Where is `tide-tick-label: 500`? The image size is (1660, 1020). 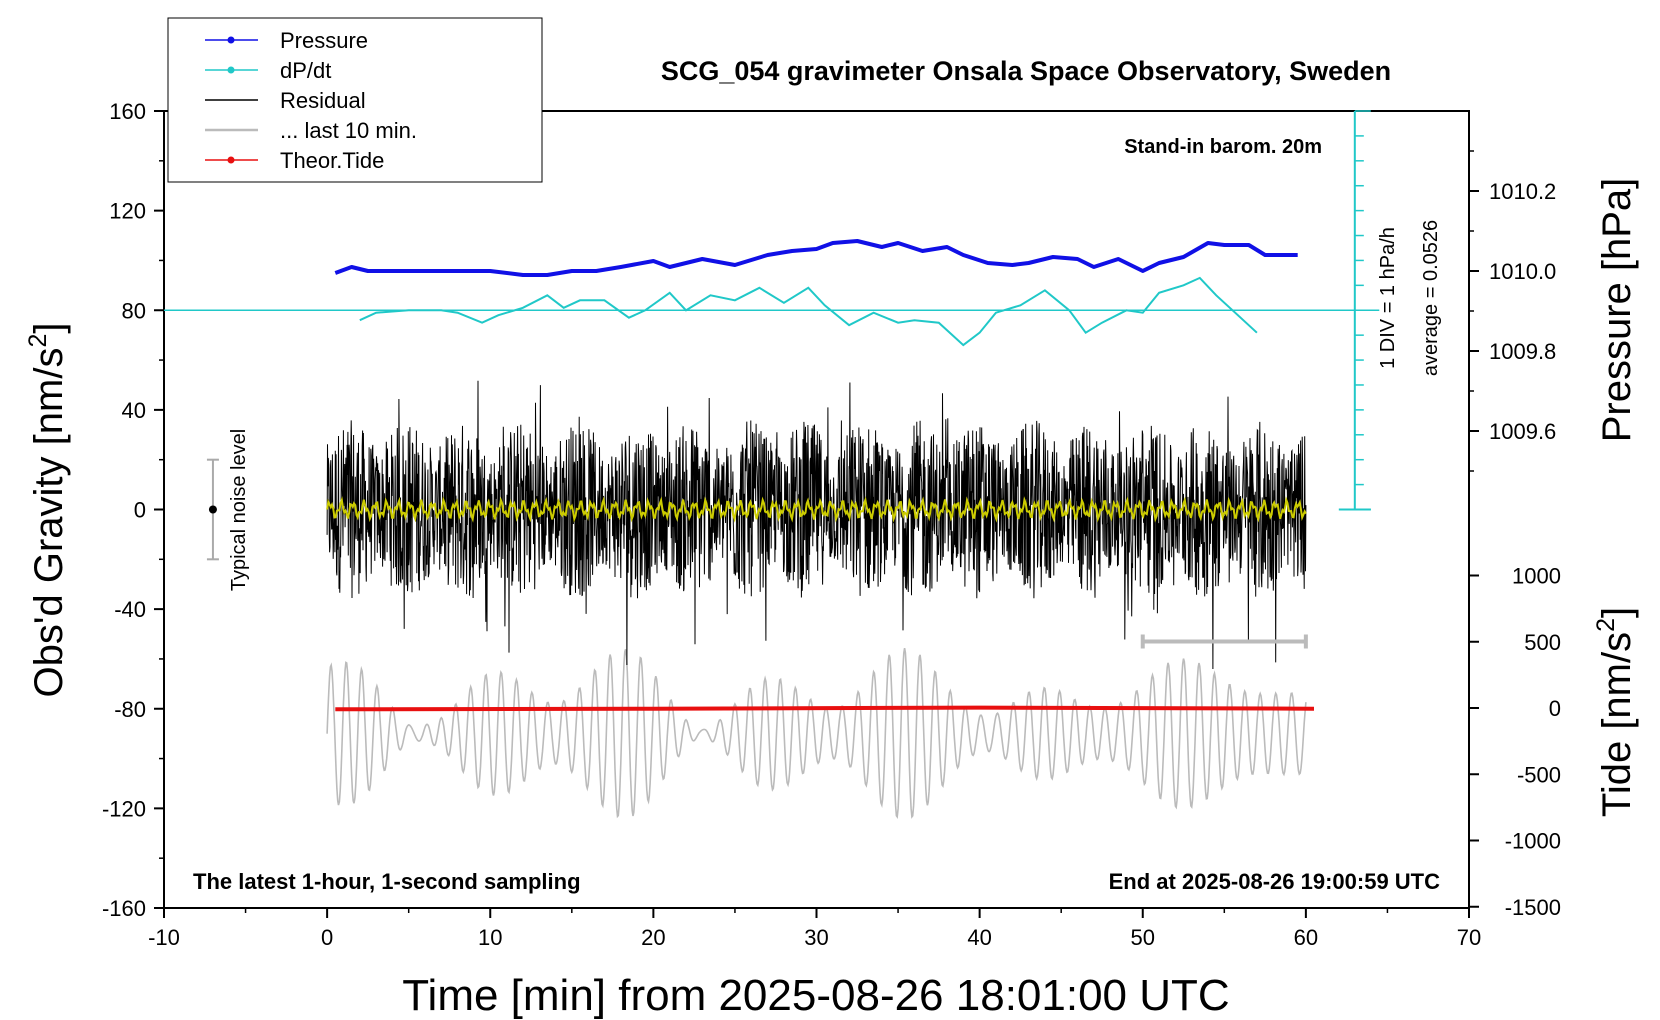
tide-tick-label: 500 is located at coordinates (1542, 642).